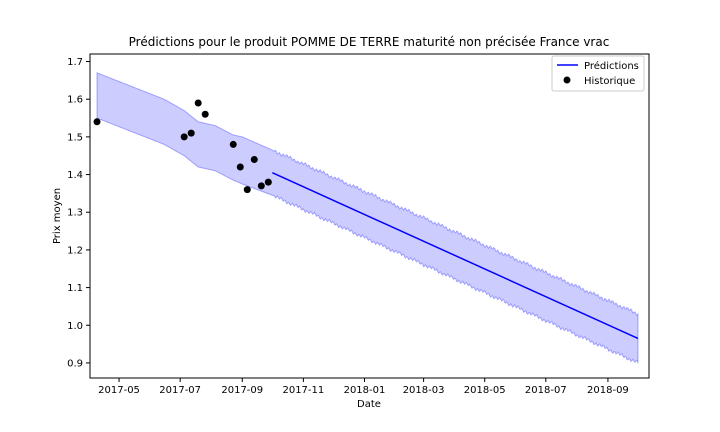 This screenshot has height=432, width=720. I want to click on x-tick-label: 2018-05, so click(485, 390).